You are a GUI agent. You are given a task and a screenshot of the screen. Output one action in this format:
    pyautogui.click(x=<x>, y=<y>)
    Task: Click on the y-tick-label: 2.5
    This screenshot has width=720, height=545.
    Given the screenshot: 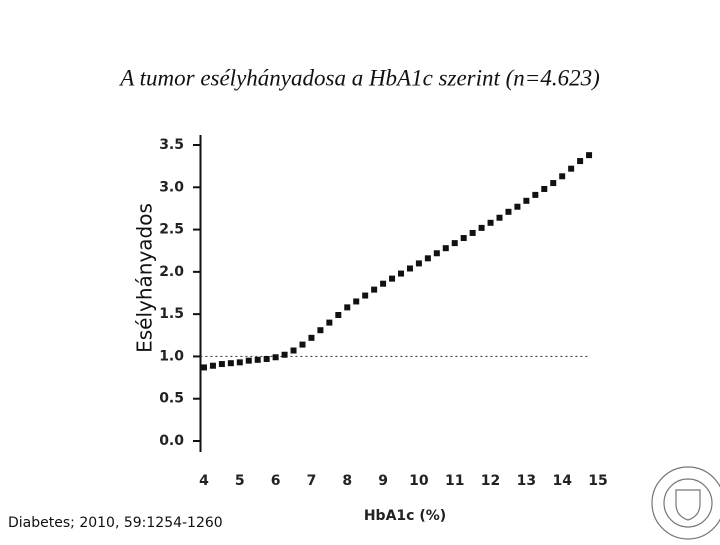 What is the action you would take?
    pyautogui.click(x=171, y=230)
    